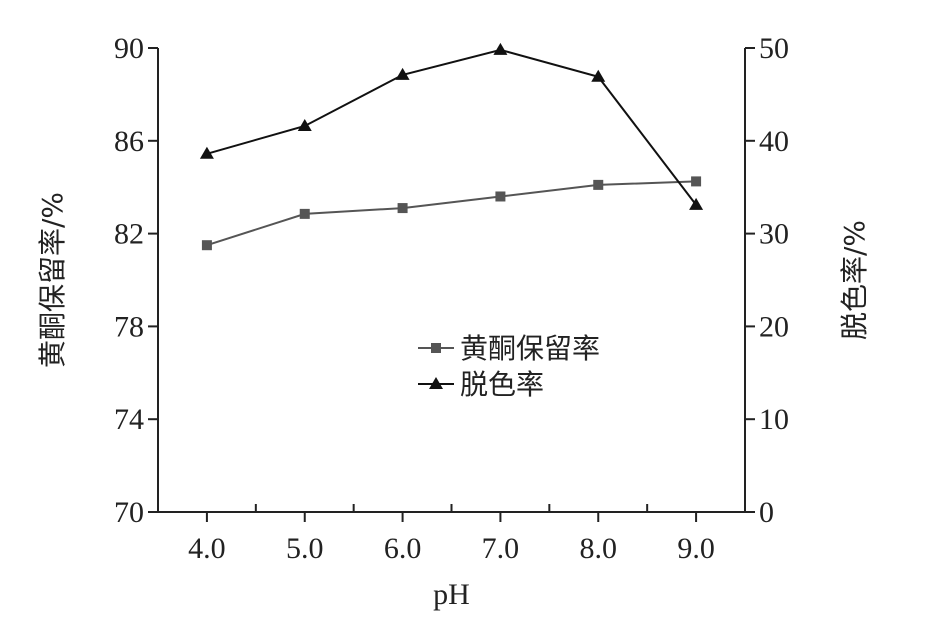 This screenshot has width=925, height=628. I want to click on x-axis: 4.0 5.0 6.0 7.0 8.0 9.0, so click(451, 534).